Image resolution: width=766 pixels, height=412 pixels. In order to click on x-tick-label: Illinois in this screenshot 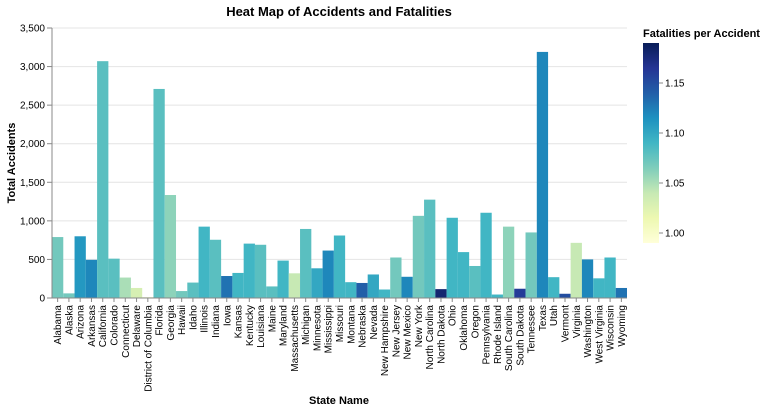, I will do `click(205, 319)`.